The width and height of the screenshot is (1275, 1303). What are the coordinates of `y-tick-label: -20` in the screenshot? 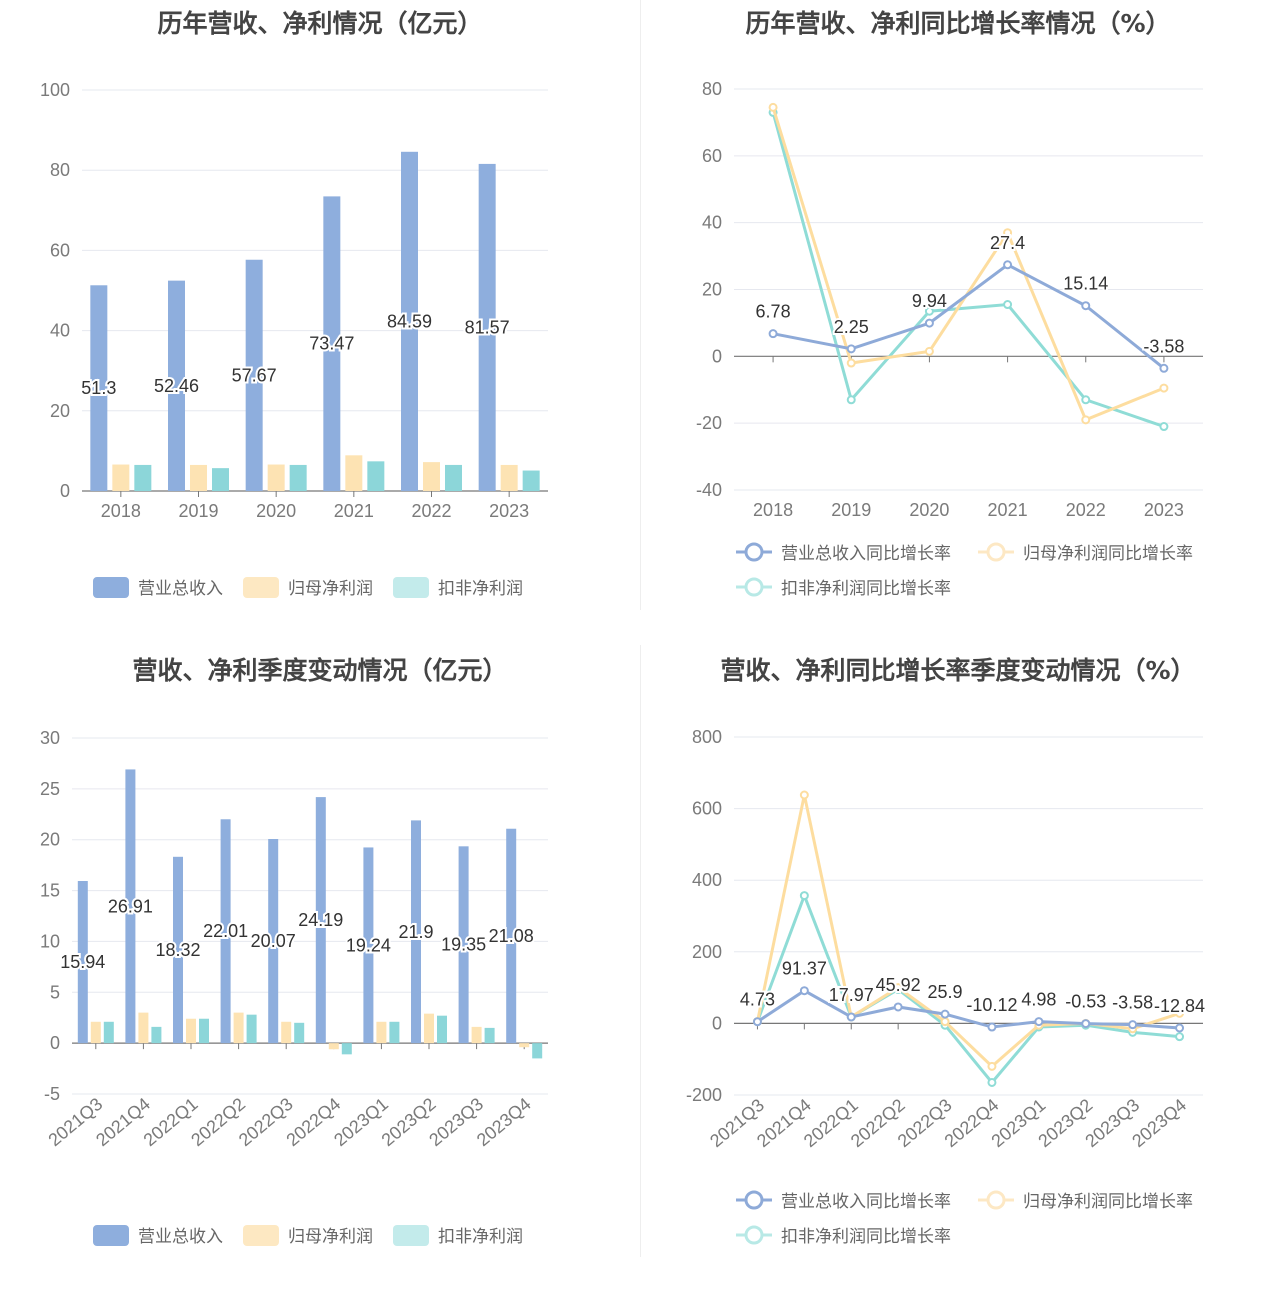 It's located at (709, 423).